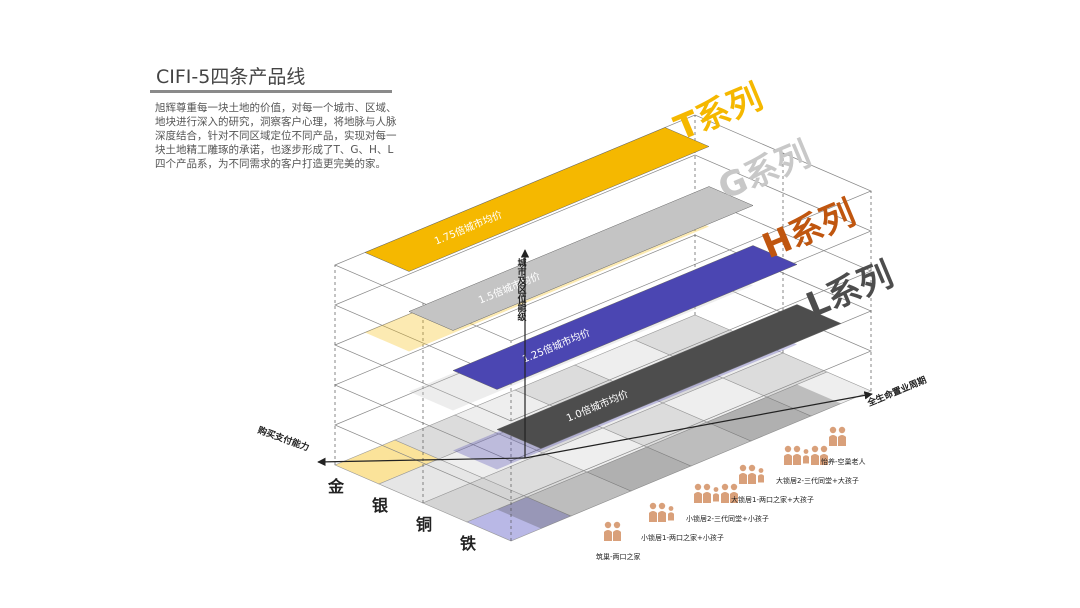  Describe the element at coordinates (283, 439) in the screenshot. I see `purchase-axis-label: 购买支付能力` at that location.